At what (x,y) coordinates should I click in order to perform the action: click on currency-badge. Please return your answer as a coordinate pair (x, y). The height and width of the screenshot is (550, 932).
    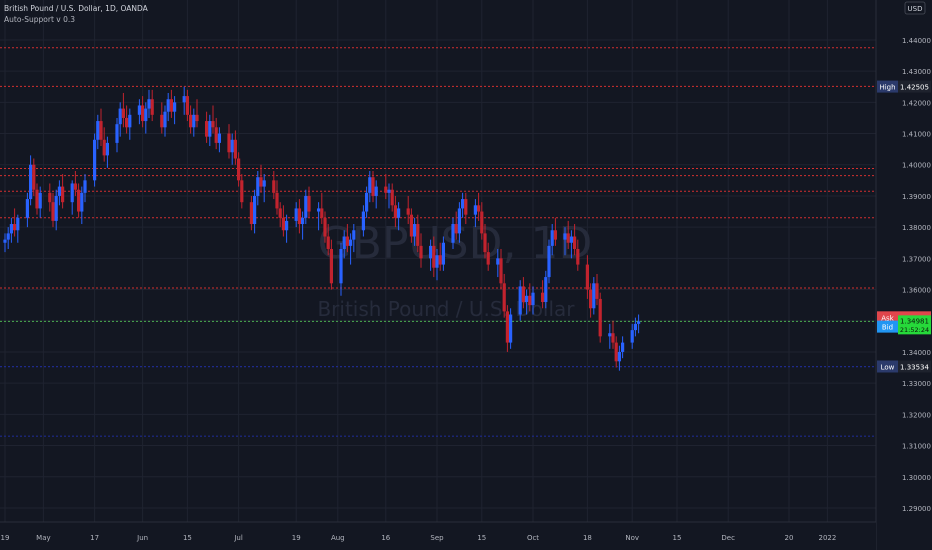
    Looking at the image, I should click on (915, 8).